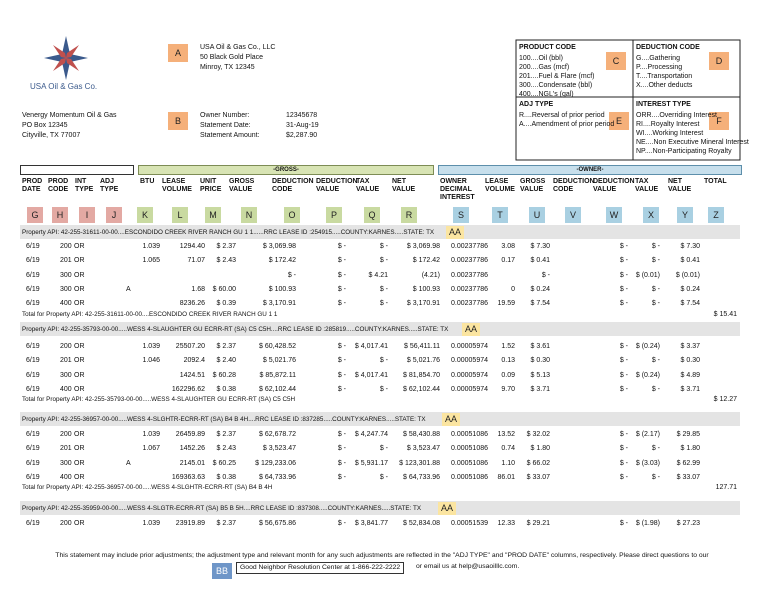 Image resolution: width=768 pixels, height=607 pixels. Describe the element at coordinates (286, 170) in the screenshot. I see `group-gross: -GROSS-` at that location.